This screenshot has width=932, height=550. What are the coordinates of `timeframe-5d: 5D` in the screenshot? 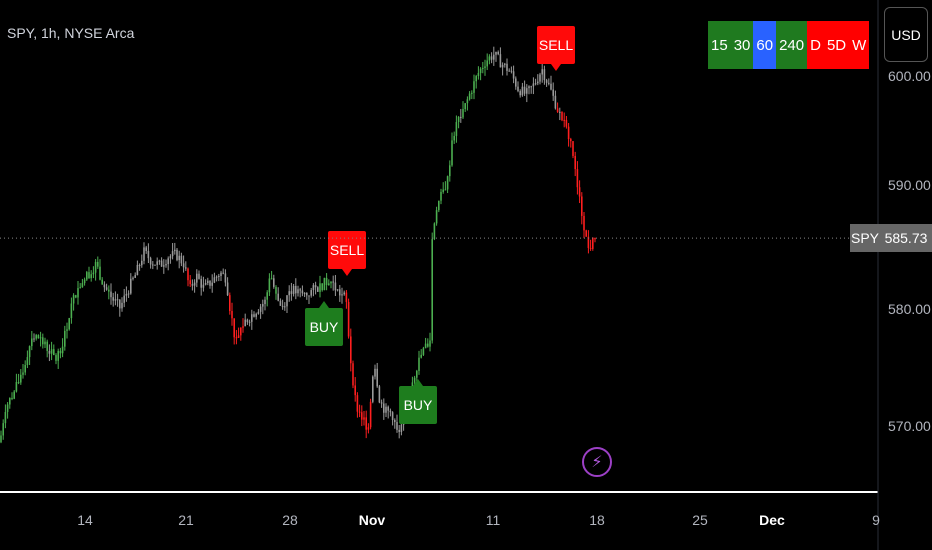 It's located at (836, 45).